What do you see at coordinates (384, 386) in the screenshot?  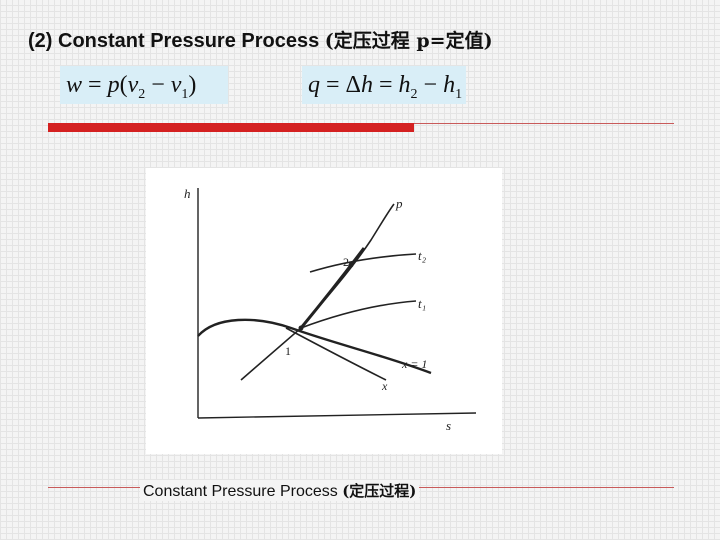 I see `label-x: x` at bounding box center [384, 386].